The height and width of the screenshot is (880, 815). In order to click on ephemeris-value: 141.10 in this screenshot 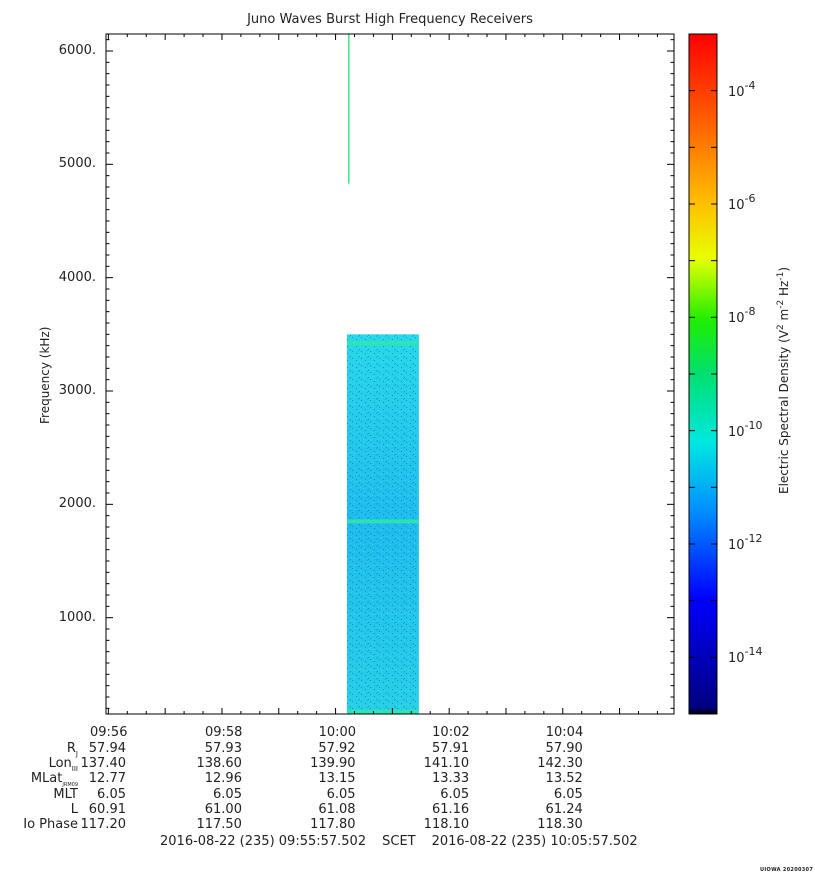, I will do `click(446, 764)`.